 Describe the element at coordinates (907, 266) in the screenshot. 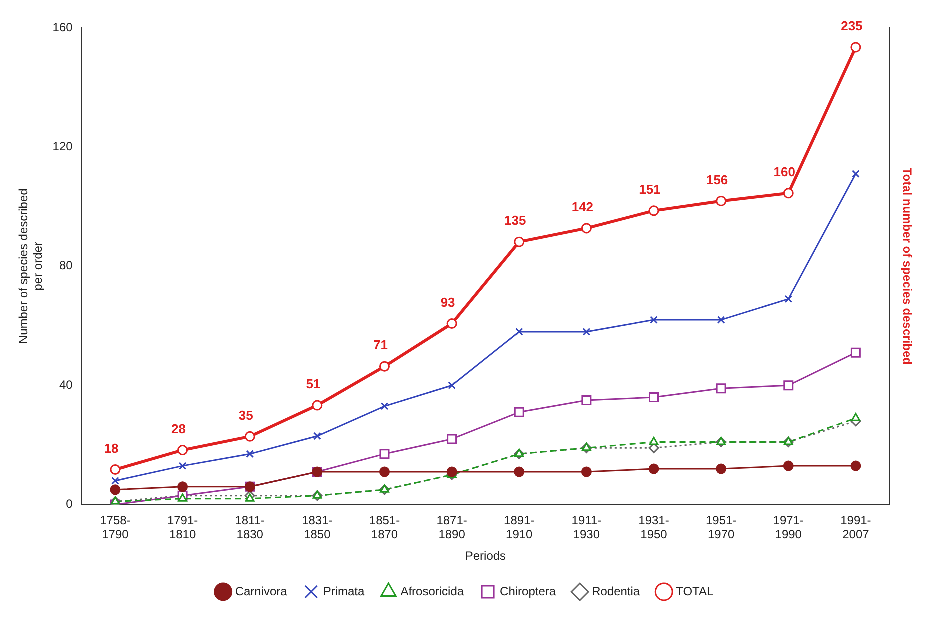

I see `y2-axis-title: Total number of species described` at that location.